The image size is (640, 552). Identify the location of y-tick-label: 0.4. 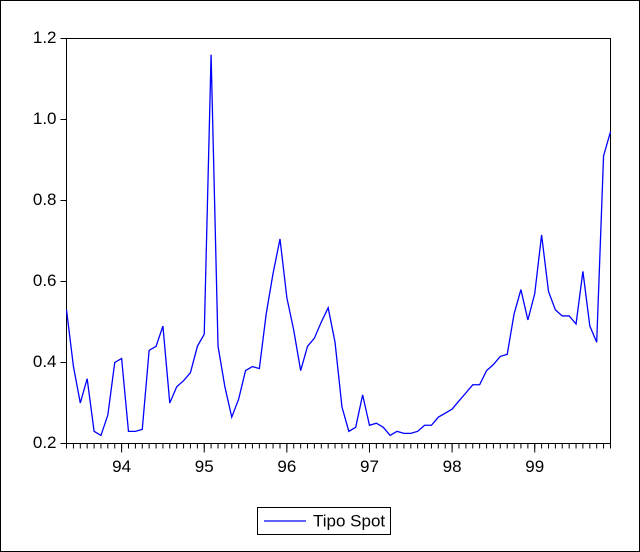
(45, 361).